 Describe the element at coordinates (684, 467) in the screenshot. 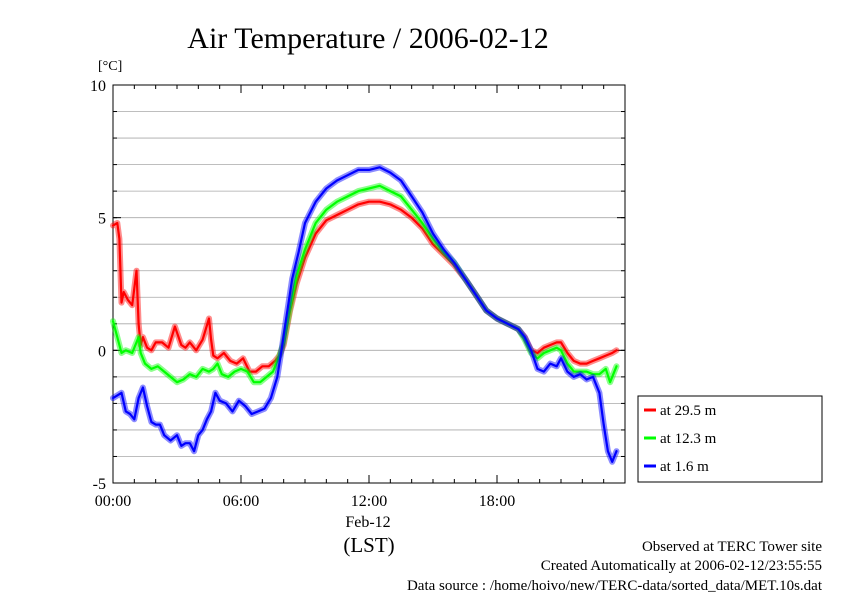

I see `legend-label-3: at 1.6 m` at that location.